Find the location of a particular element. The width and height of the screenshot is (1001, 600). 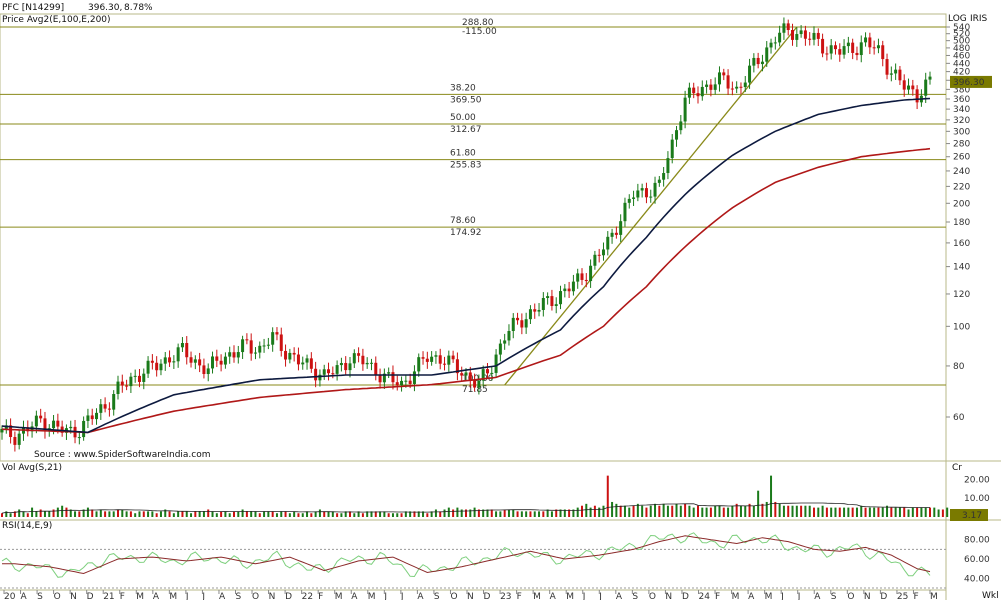

y-tick-label: 320 is located at coordinates (961, 121).